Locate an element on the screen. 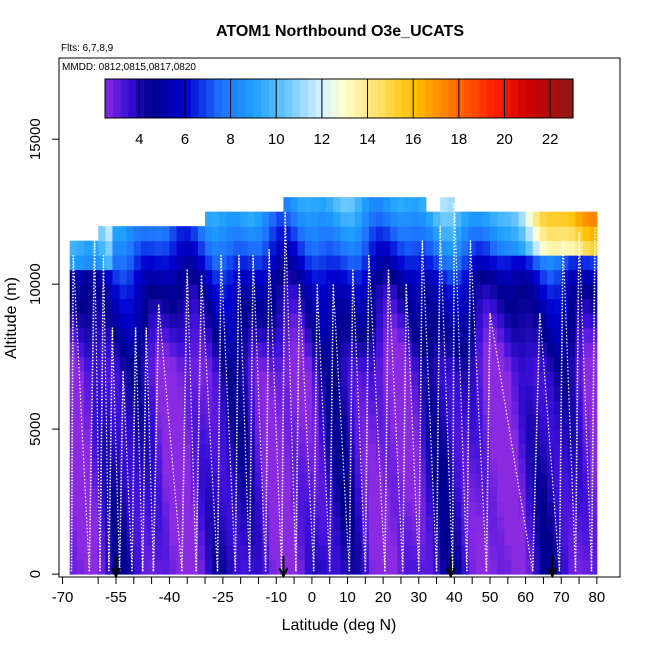 The width and height of the screenshot is (650, 650). dates-note: MMDD: 0812,0815,0817,0820 is located at coordinates (129, 67).